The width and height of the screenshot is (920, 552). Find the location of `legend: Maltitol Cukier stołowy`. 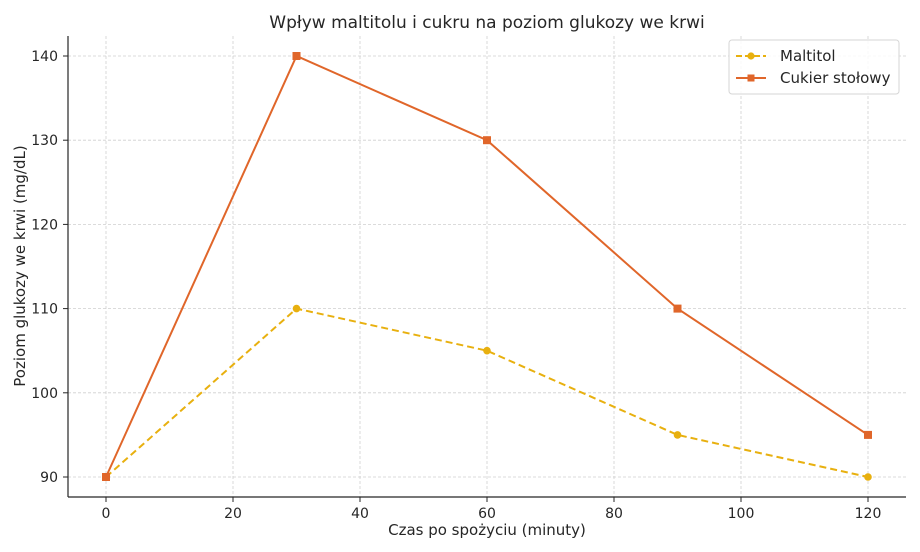

legend: Maltitol Cukier stołowy is located at coordinates (814, 67).